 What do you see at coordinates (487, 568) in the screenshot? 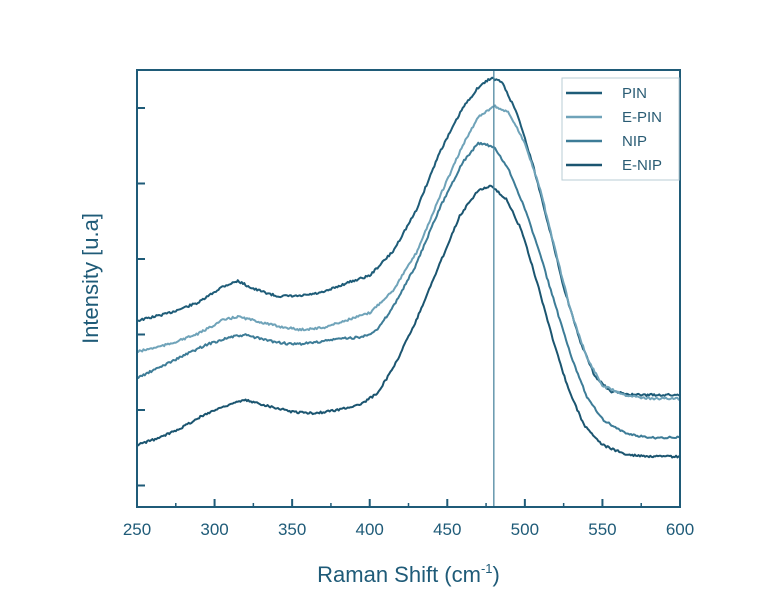
I see `x-axis-label-superscript: -1` at bounding box center [487, 568].